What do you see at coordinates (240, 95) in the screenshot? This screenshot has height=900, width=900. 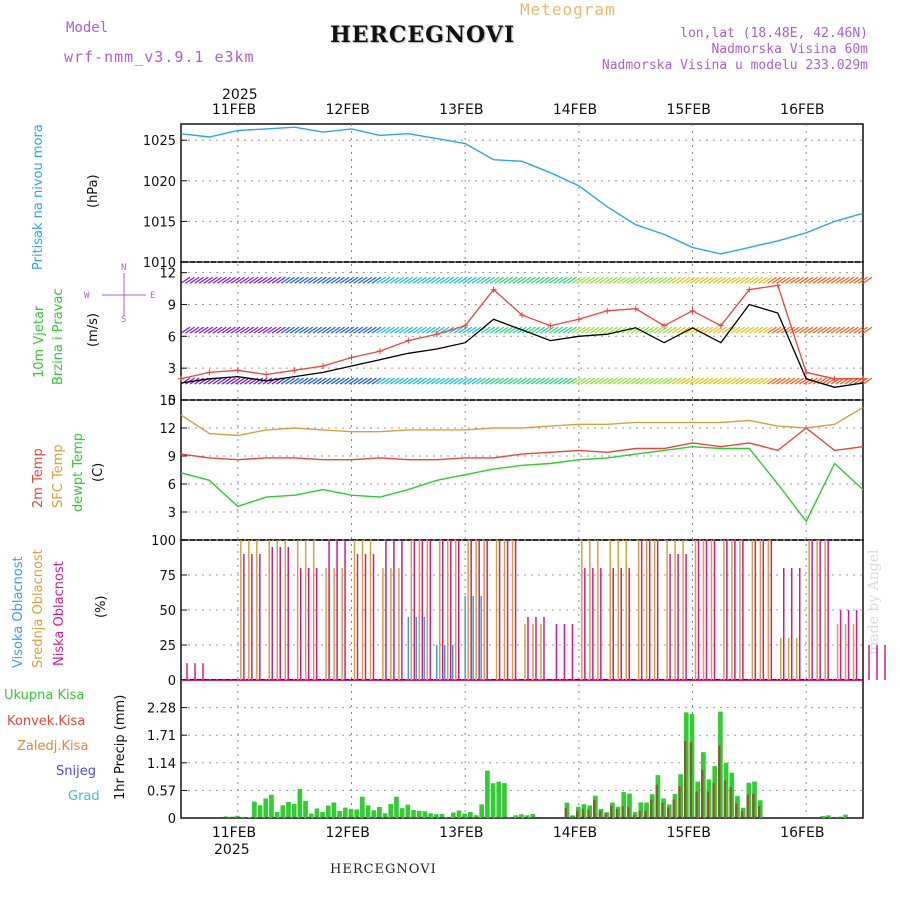 I see `top-year-label: 2025` at bounding box center [240, 95].